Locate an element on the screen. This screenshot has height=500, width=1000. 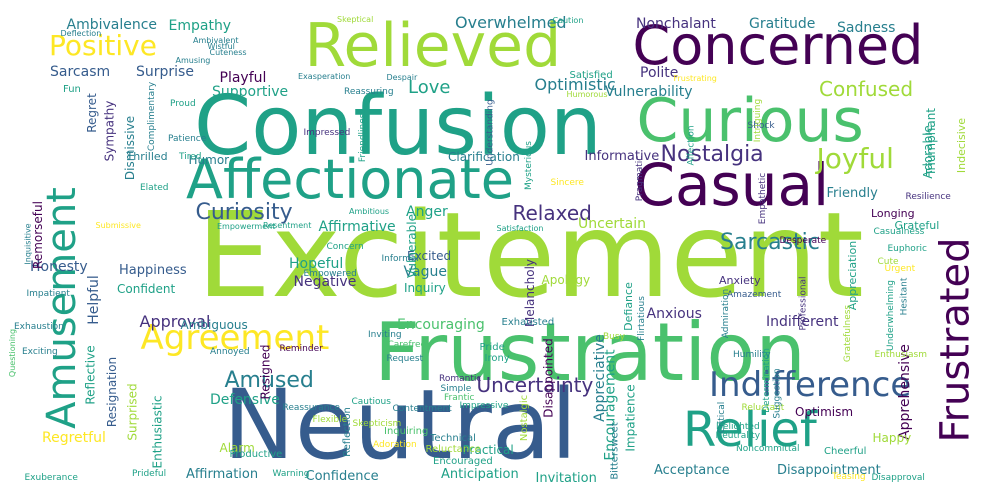
word-busy: Busy is located at coordinates (614, 336).